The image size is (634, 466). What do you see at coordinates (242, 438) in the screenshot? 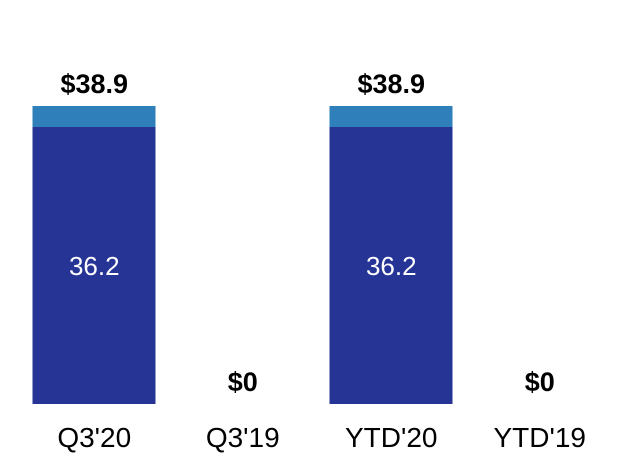
I see `category-label: Q3'19` at bounding box center [242, 438].